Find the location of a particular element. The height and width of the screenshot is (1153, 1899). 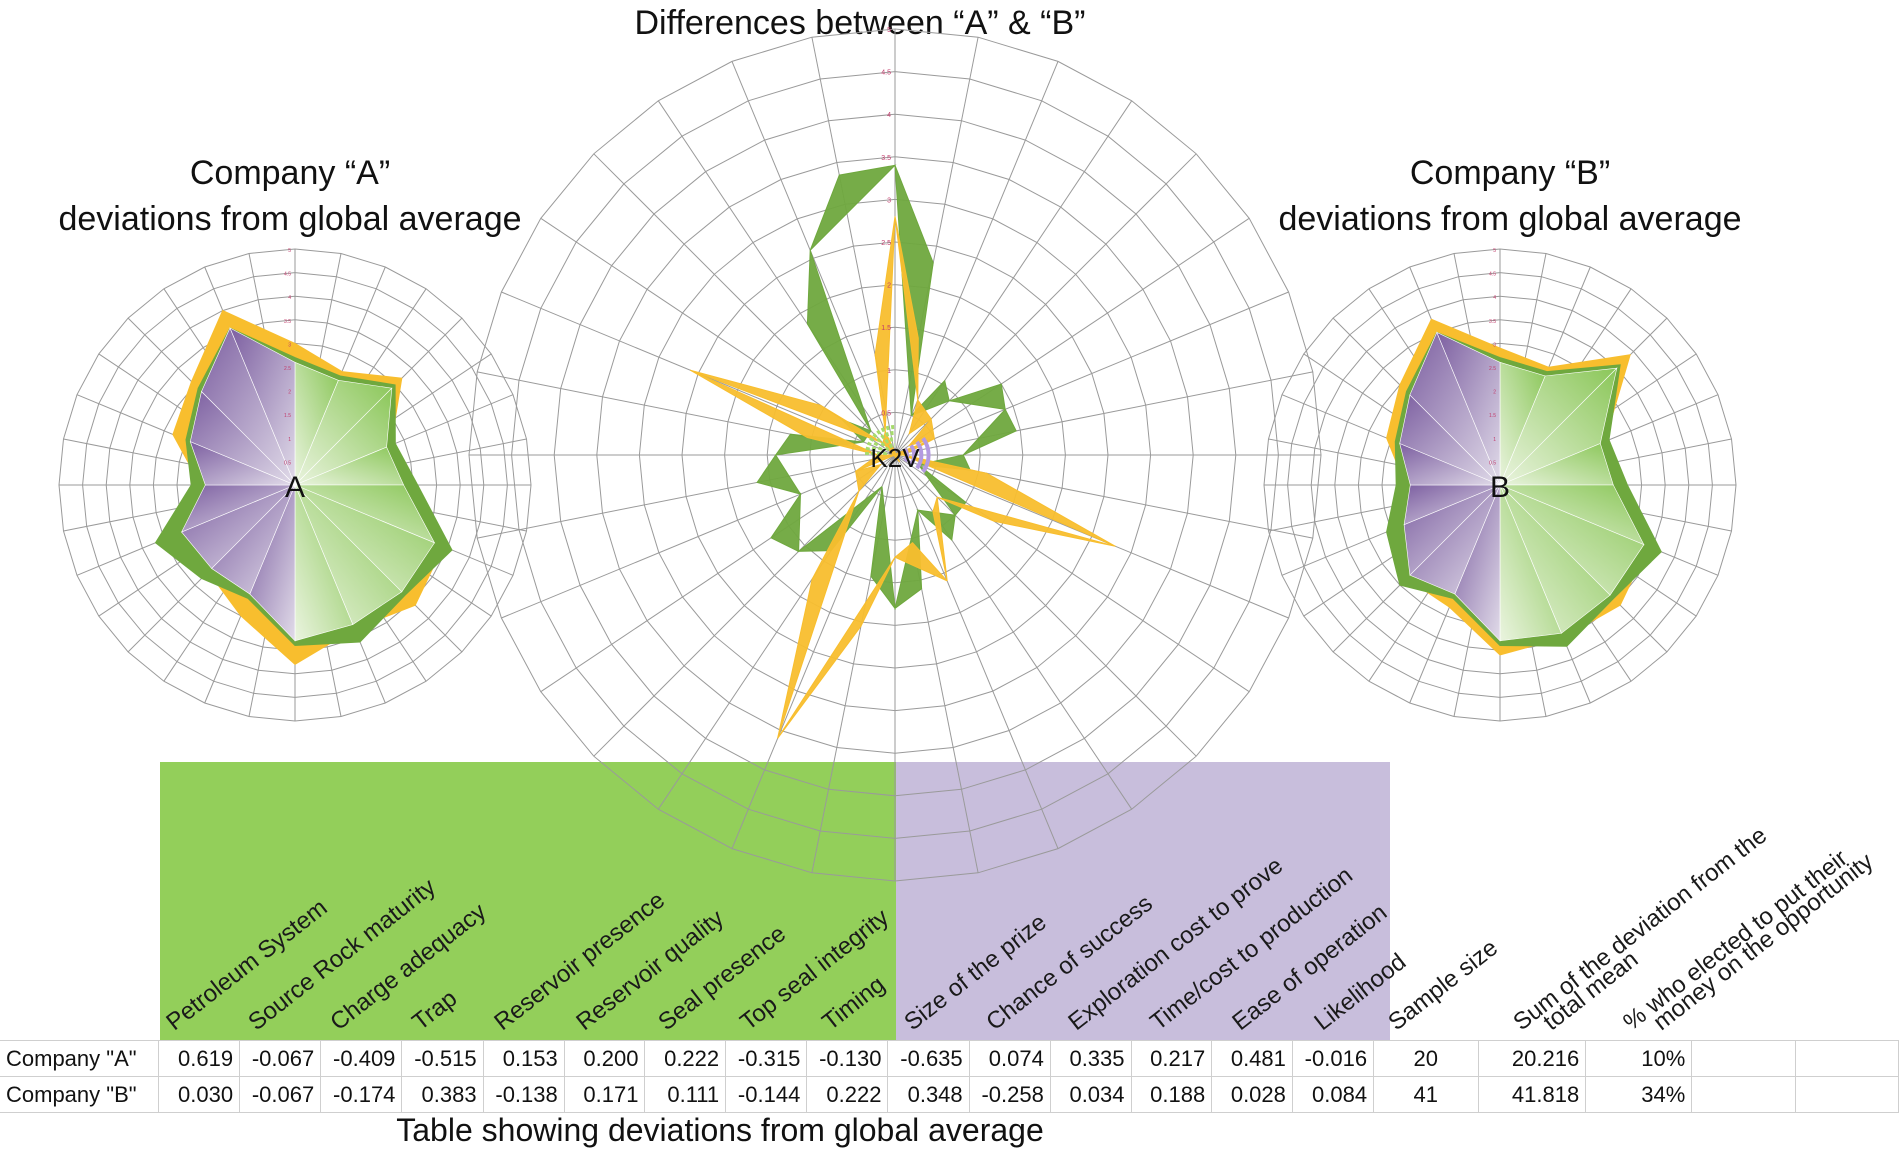

table-cell: 0.030 is located at coordinates (199, 1094).